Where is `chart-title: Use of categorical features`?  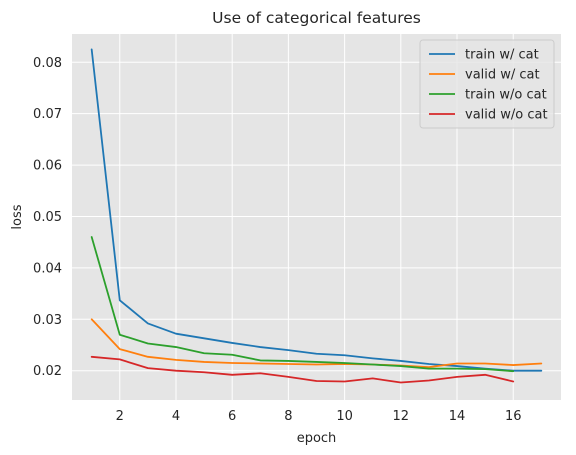
chart-title: Use of categorical features is located at coordinates (316, 18).